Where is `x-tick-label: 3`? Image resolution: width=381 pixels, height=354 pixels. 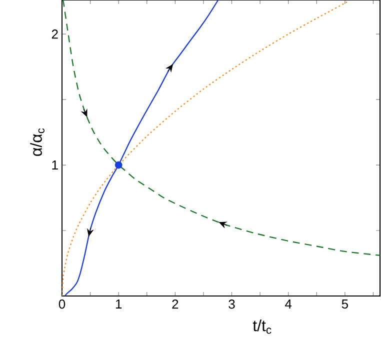 x-tick-label: 3 is located at coordinates (231, 304).